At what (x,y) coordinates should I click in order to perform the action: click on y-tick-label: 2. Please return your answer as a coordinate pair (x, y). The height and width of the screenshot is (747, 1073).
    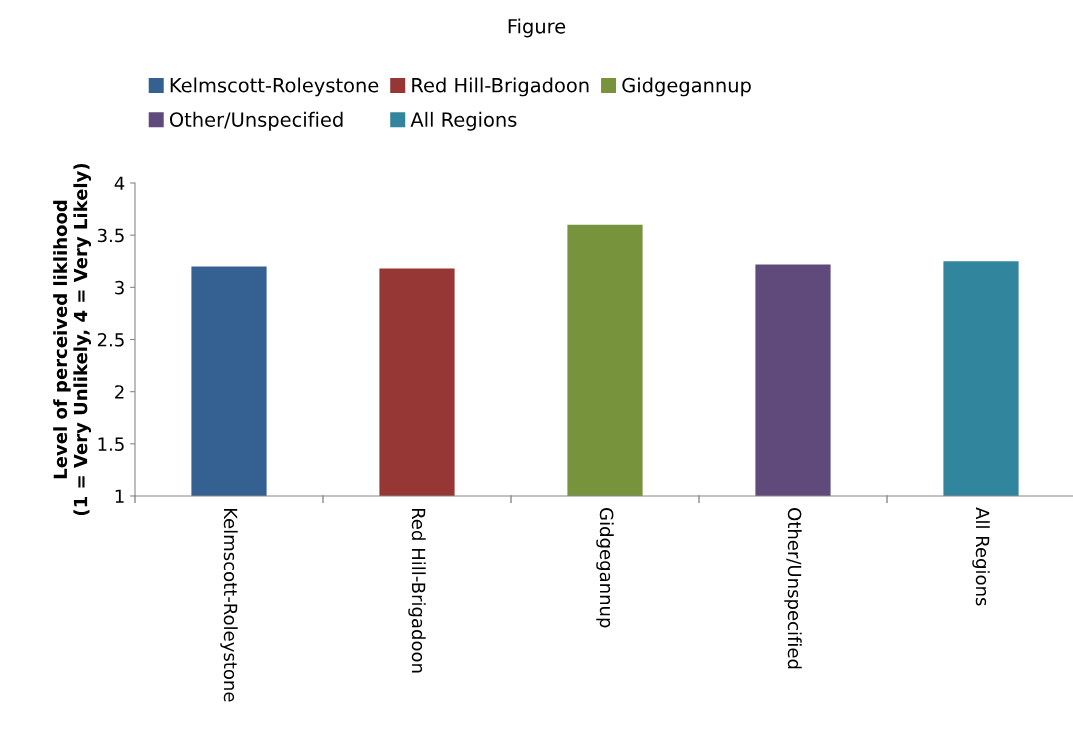
    Looking at the image, I should click on (119, 392).